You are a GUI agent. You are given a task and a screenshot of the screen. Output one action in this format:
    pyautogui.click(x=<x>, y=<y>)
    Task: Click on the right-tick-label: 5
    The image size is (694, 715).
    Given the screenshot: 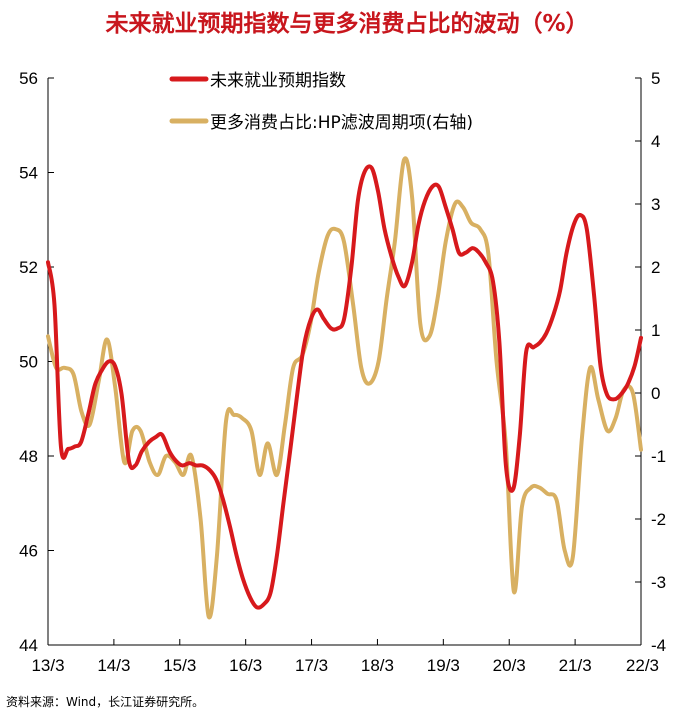 What is the action you would take?
    pyautogui.click(x=655, y=78)
    